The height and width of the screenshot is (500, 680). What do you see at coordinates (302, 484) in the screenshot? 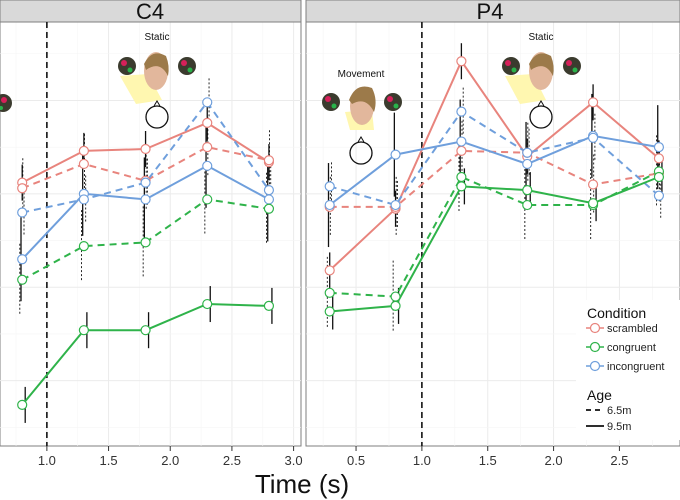
I see `x-axis-title: Time (s)` at bounding box center [302, 484].